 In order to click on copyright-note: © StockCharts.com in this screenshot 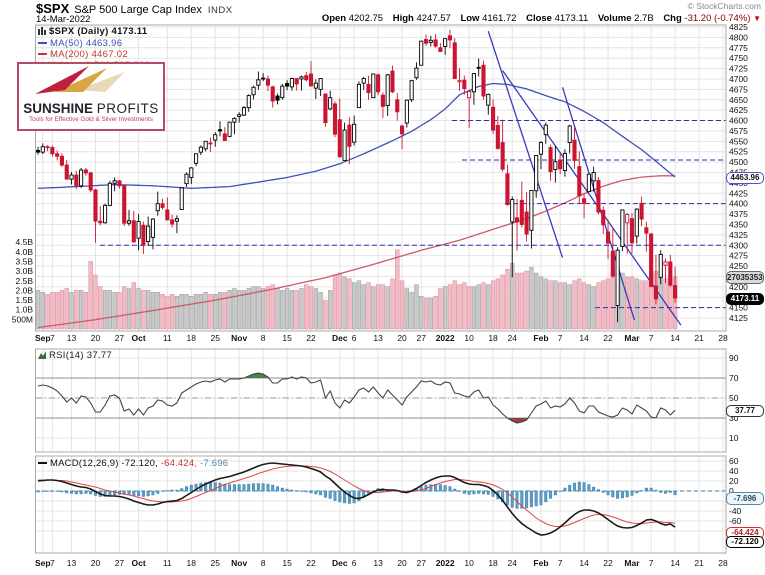, I will do `click(724, 6)`.